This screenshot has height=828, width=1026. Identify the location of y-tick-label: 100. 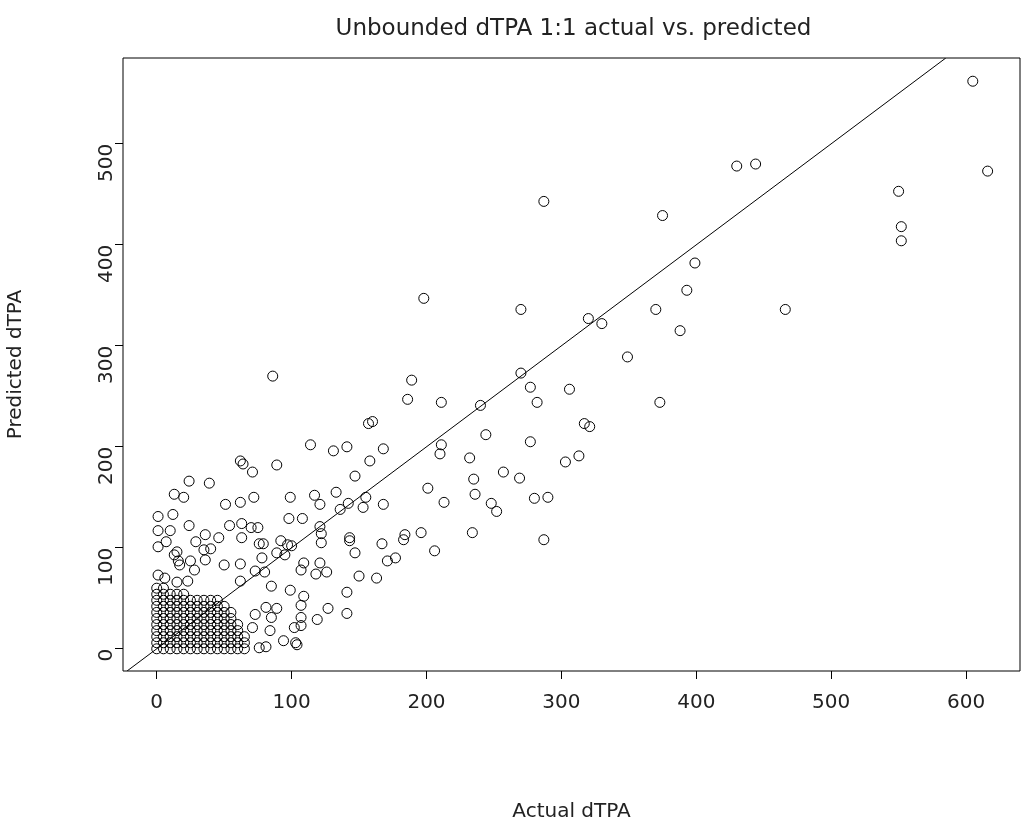
(105, 566).